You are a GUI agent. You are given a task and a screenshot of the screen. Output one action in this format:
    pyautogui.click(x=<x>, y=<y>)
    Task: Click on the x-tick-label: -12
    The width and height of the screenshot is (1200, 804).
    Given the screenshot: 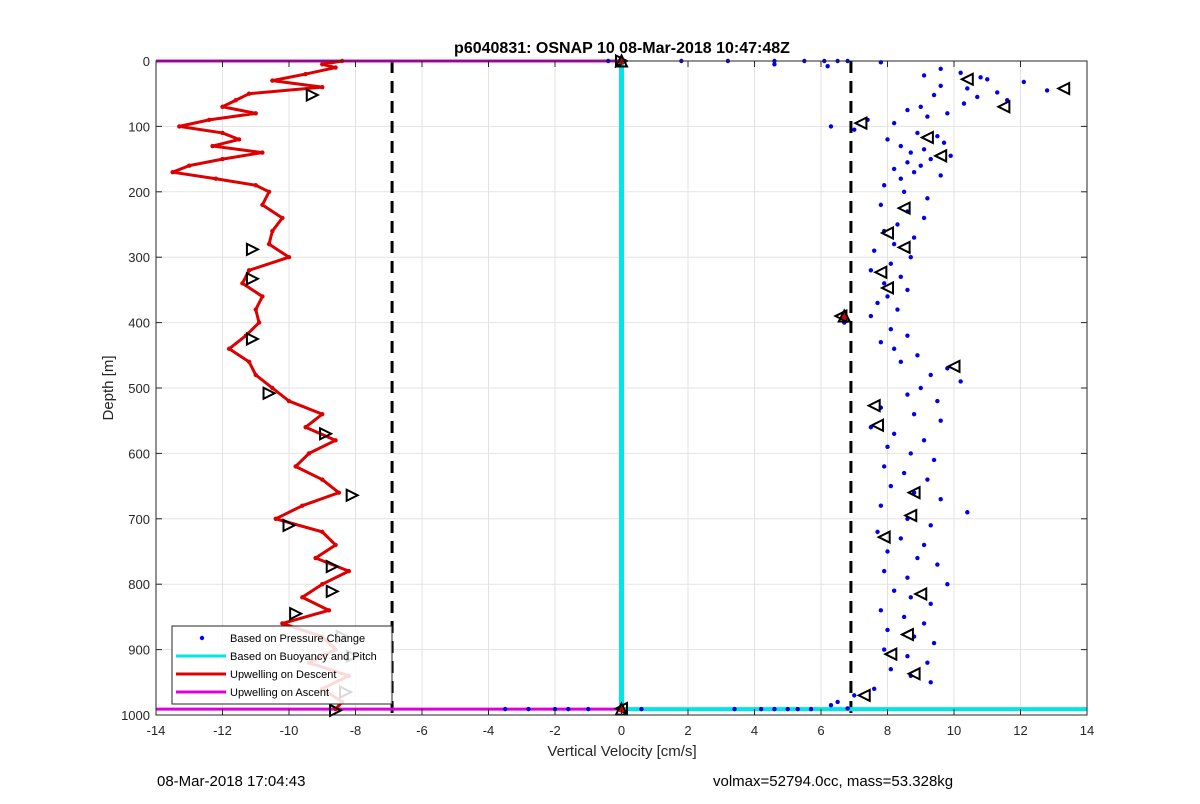 What is the action you would take?
    pyautogui.click(x=222, y=730)
    